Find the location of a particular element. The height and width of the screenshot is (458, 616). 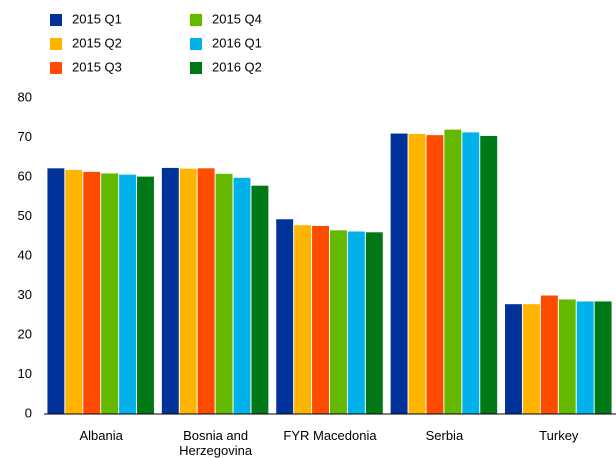

legend-label: 2015 Q1 is located at coordinates (97, 18).